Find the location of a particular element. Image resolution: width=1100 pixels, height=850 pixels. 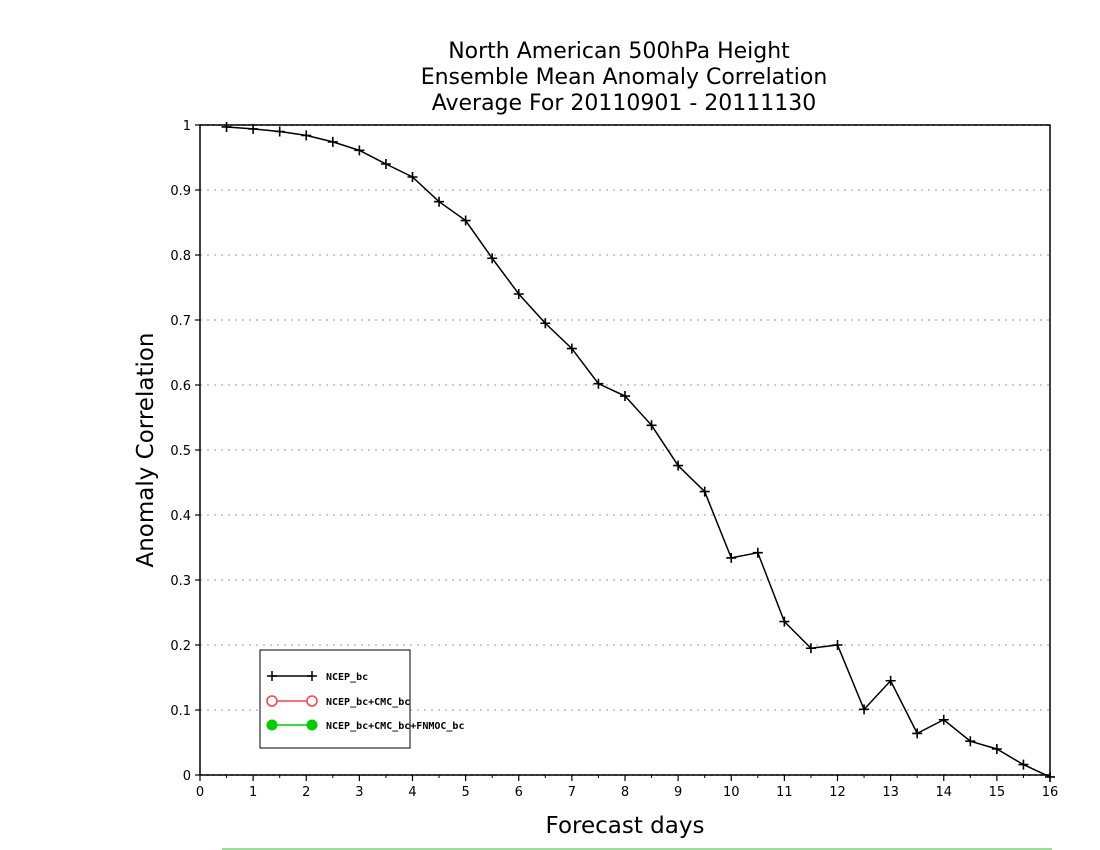

x-axis: 0 1 2 3 4 5 6 7 8 9 10 11 12 13 14 15 16 is located at coordinates (627, 787).